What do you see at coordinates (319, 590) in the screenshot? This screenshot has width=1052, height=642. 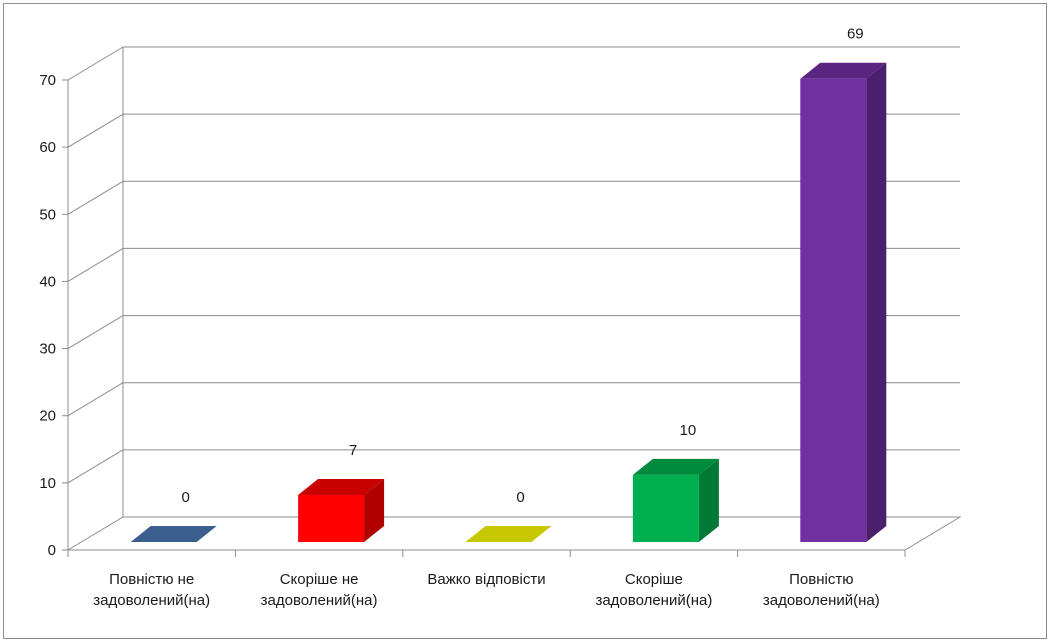 I see `x-tick-label: Скоріше не задоволений(на)` at bounding box center [319, 590].